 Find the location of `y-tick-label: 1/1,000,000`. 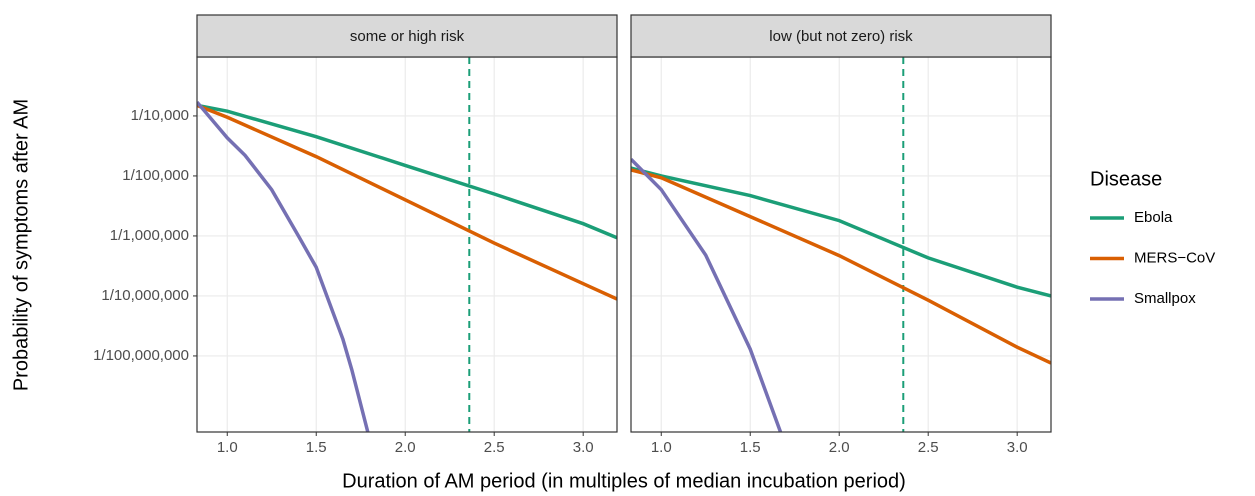

y-tick-label: 1/1,000,000 is located at coordinates (149, 235).